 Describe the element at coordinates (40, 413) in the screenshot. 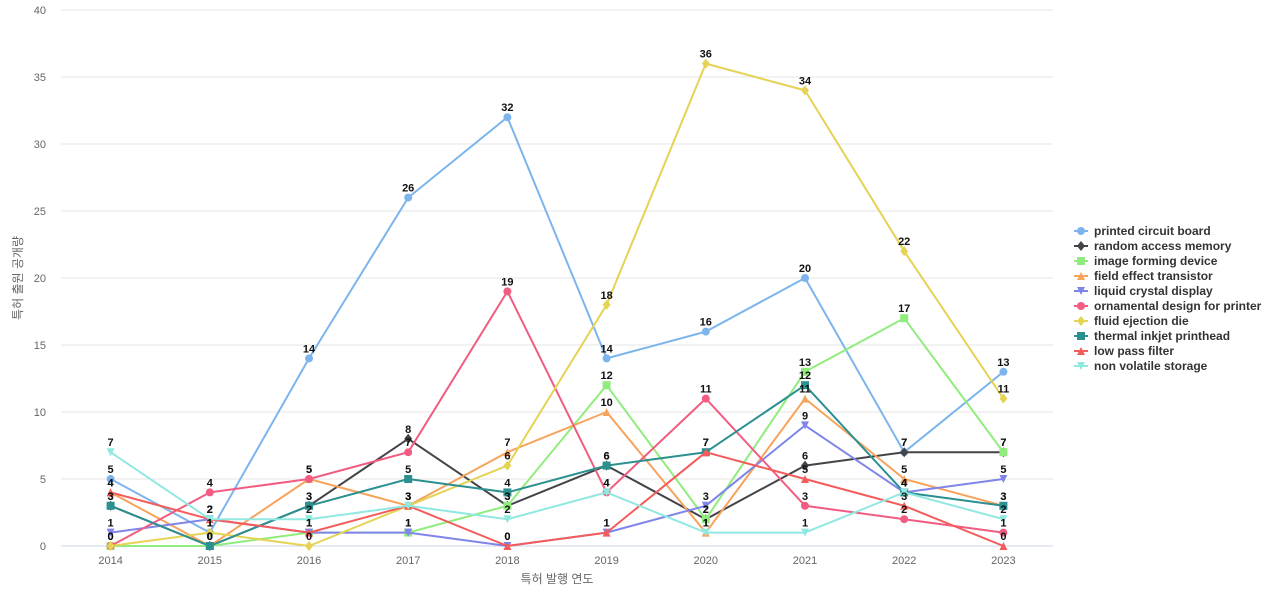

I see `y-tick-label: 10` at that location.